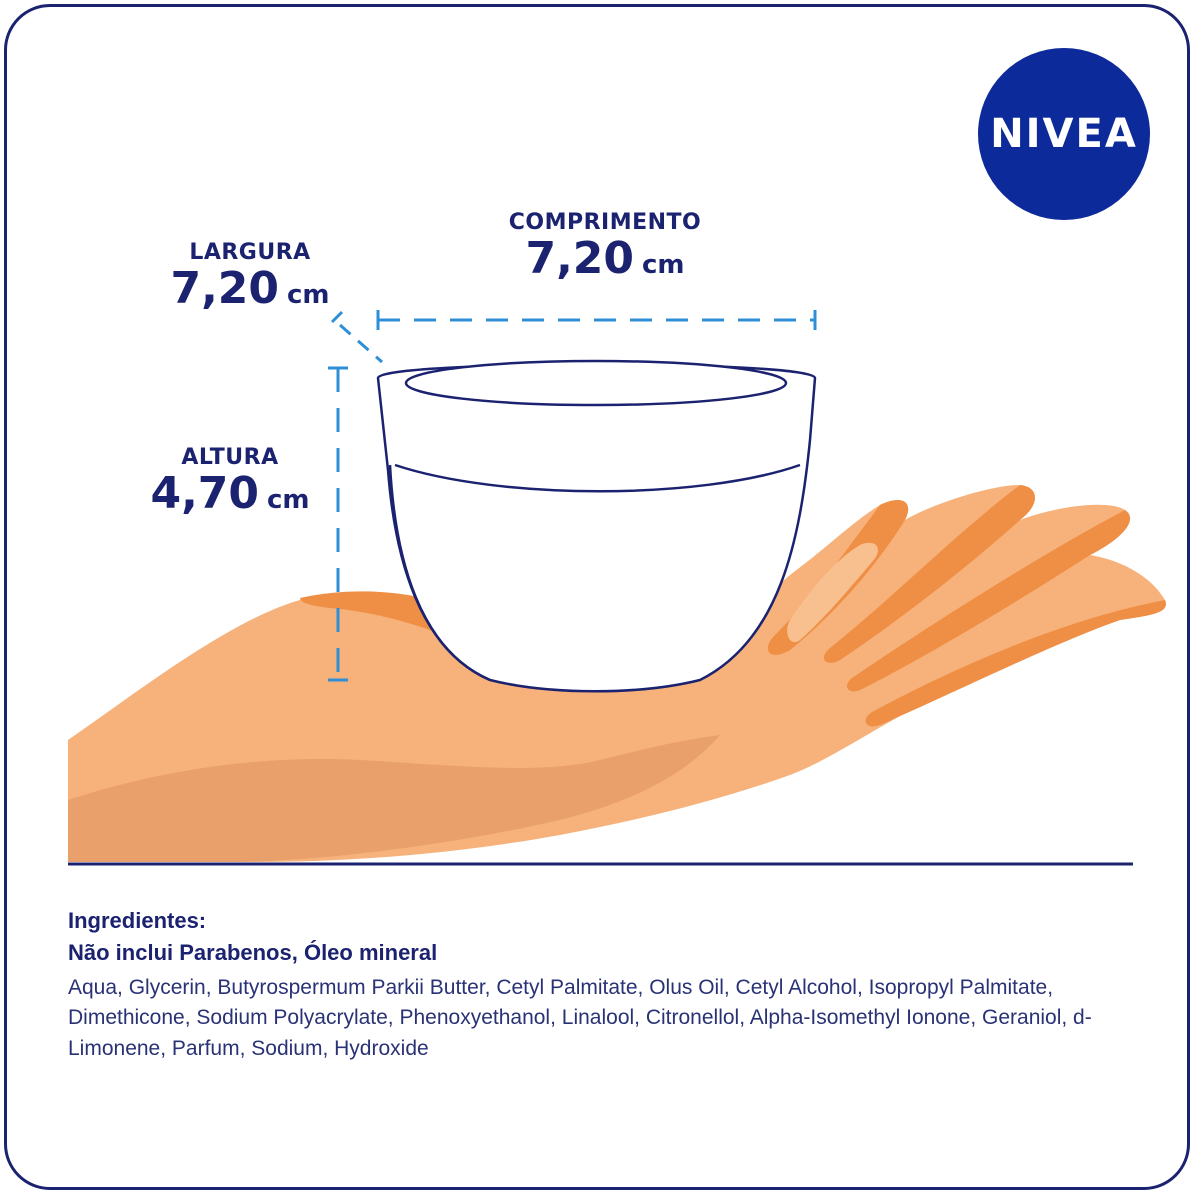 The image size is (1200, 1200). Describe the element at coordinates (308, 295) in the screenshot. I see `largura-unit: cm` at that location.